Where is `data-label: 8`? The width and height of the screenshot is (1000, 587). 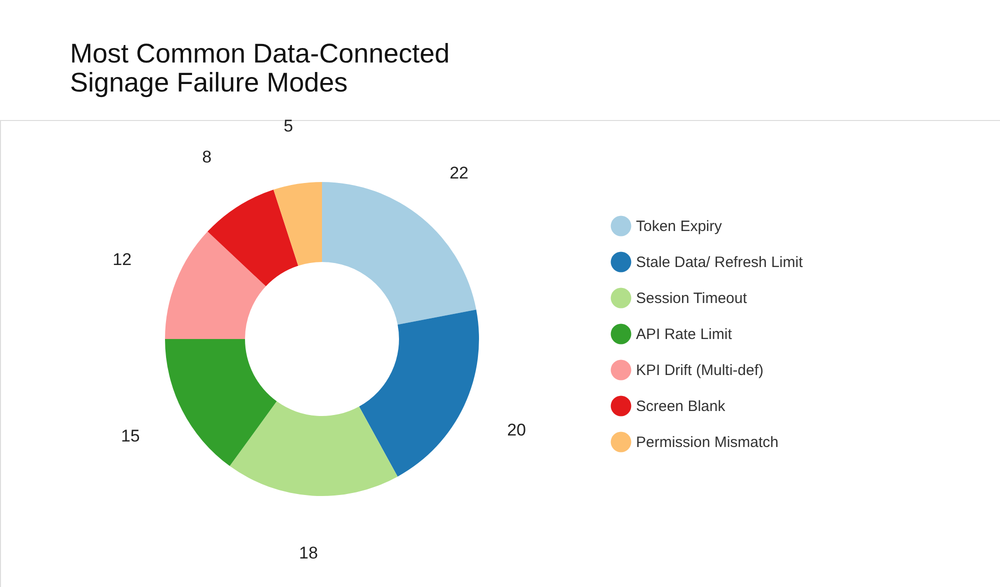 data-label: 8 is located at coordinates (207, 156).